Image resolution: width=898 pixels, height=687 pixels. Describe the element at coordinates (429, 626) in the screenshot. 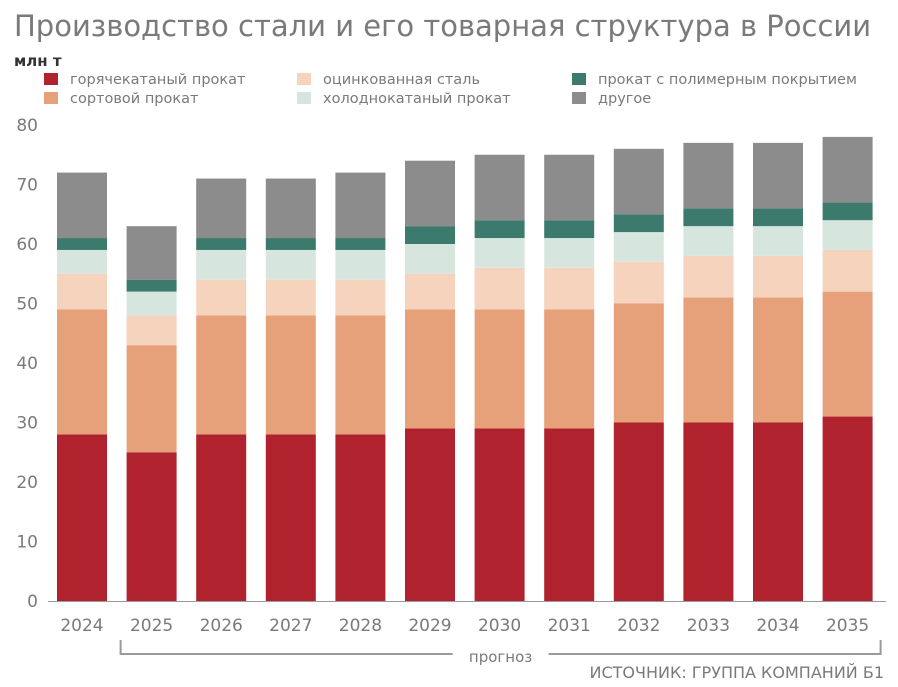

I see `x-tick-label: 2029` at that location.